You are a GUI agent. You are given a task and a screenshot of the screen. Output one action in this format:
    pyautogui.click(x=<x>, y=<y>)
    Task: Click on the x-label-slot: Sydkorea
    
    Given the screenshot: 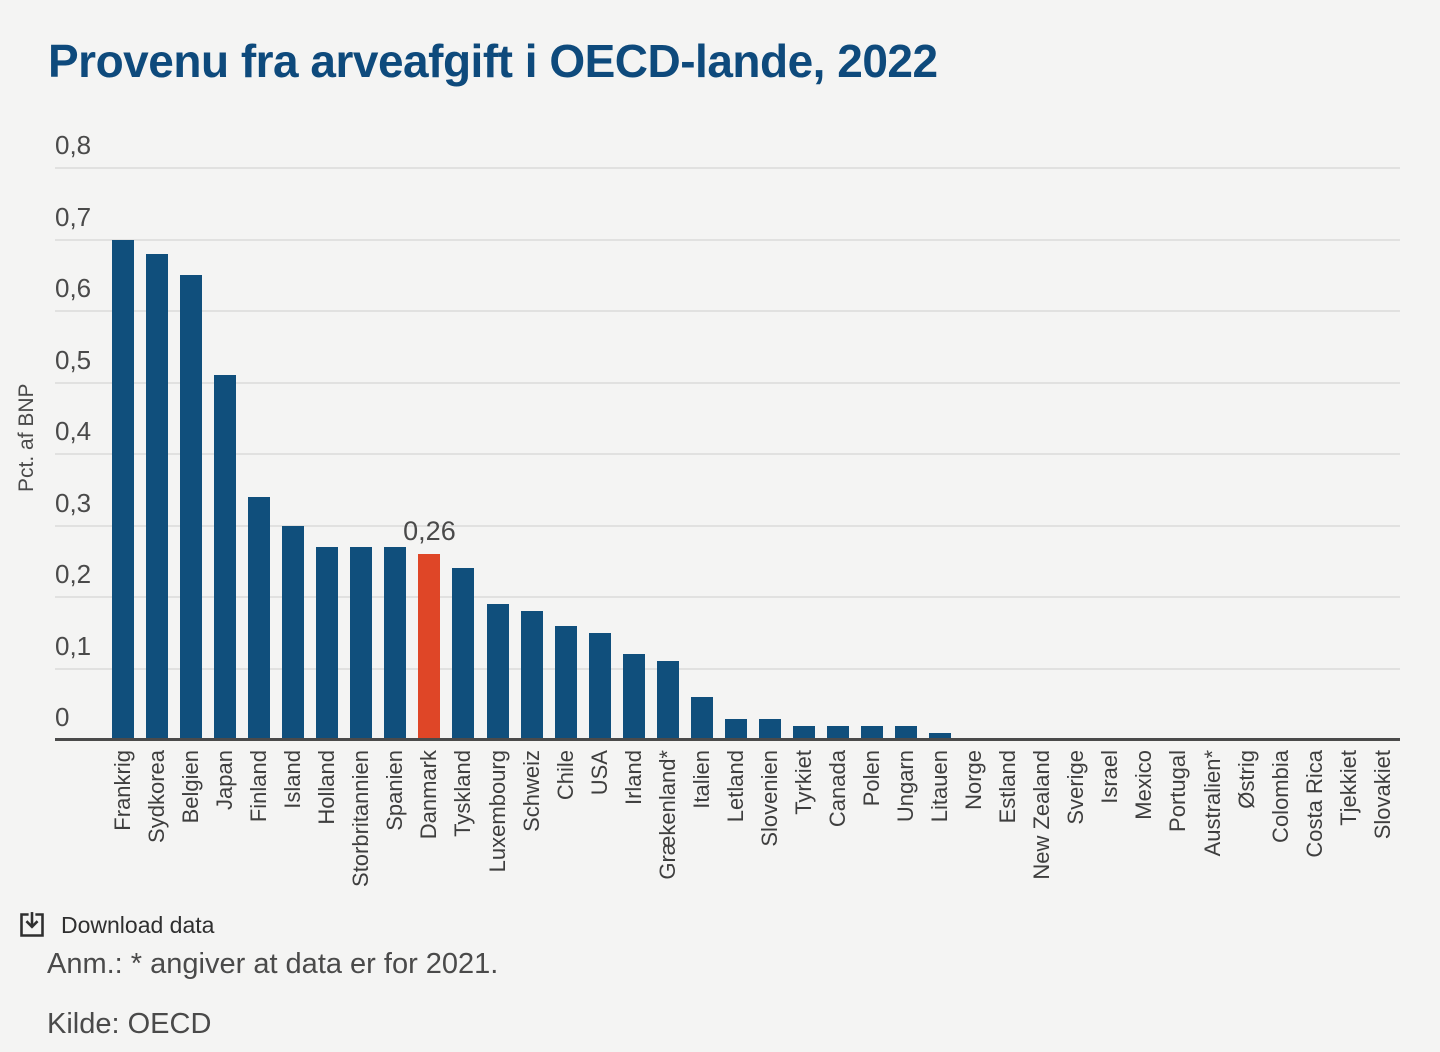 What is the action you would take?
    pyautogui.click(x=157, y=796)
    